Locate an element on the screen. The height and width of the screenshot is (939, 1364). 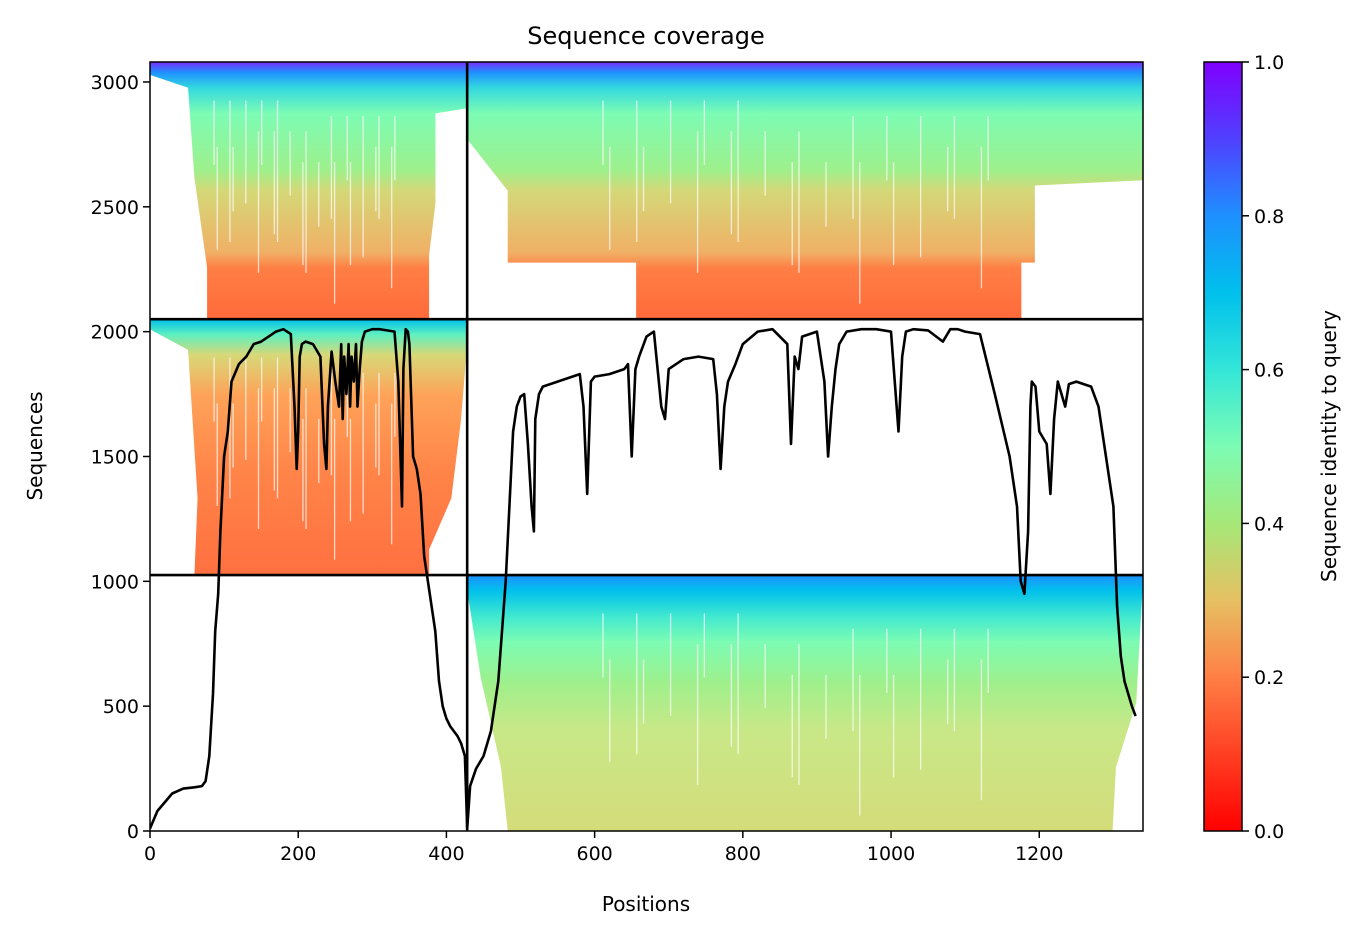
y-axis: 0 500 1000 1500 2000 2500 3000 is located at coordinates (120, 457).